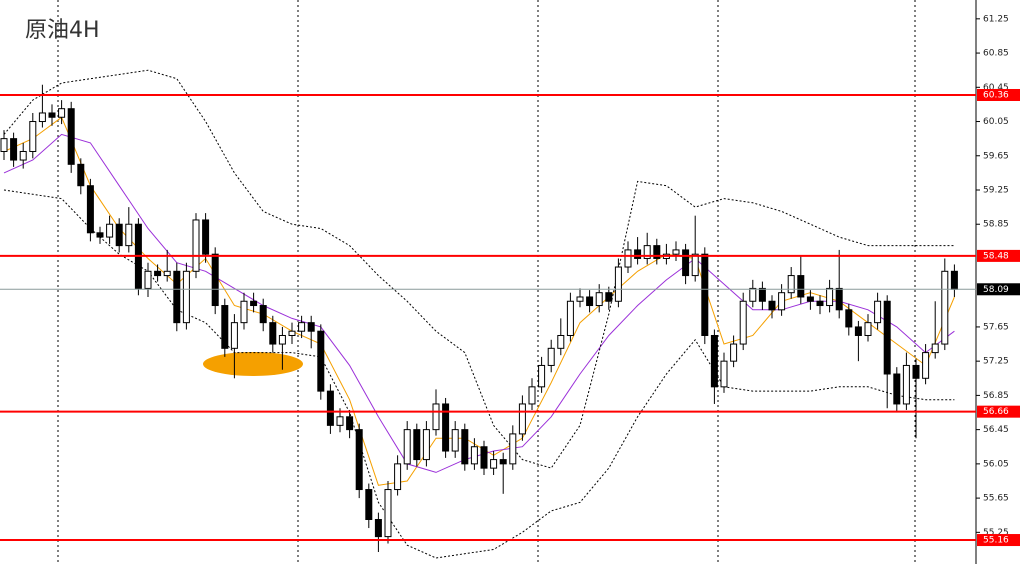 This screenshot has width=1021, height=564. I want to click on highlight-ellipse, so click(253, 364).